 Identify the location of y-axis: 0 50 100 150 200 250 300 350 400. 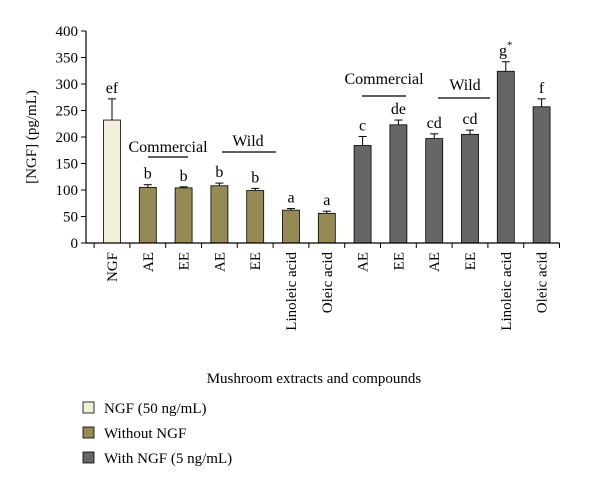
(71, 138).